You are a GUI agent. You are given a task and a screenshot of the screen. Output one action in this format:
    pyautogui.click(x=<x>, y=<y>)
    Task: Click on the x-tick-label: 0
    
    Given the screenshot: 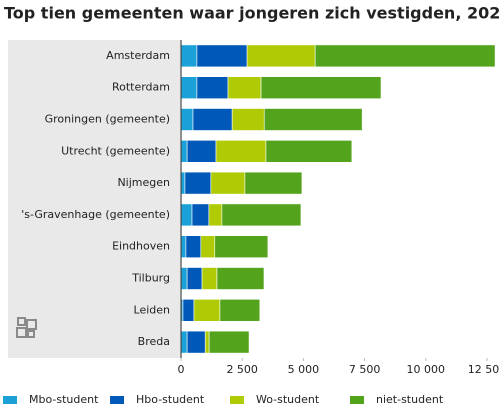 What is the action you would take?
    pyautogui.click(x=181, y=369)
    